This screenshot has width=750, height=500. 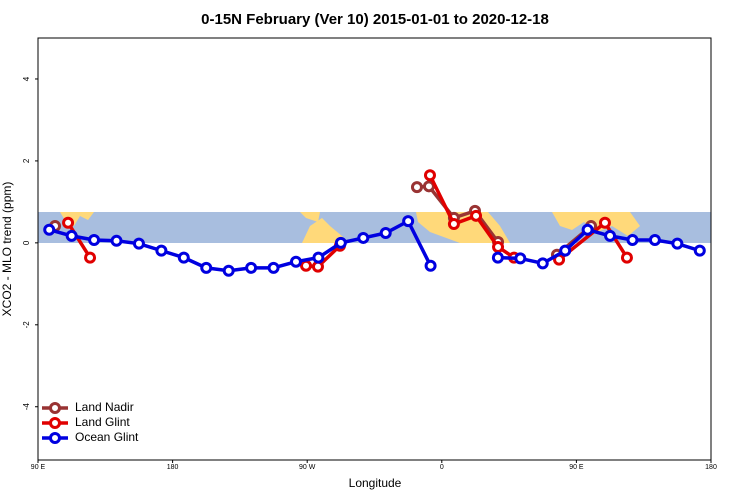 What do you see at coordinates (26, 242) in the screenshot?
I see `y-tick-label: 0` at bounding box center [26, 242].